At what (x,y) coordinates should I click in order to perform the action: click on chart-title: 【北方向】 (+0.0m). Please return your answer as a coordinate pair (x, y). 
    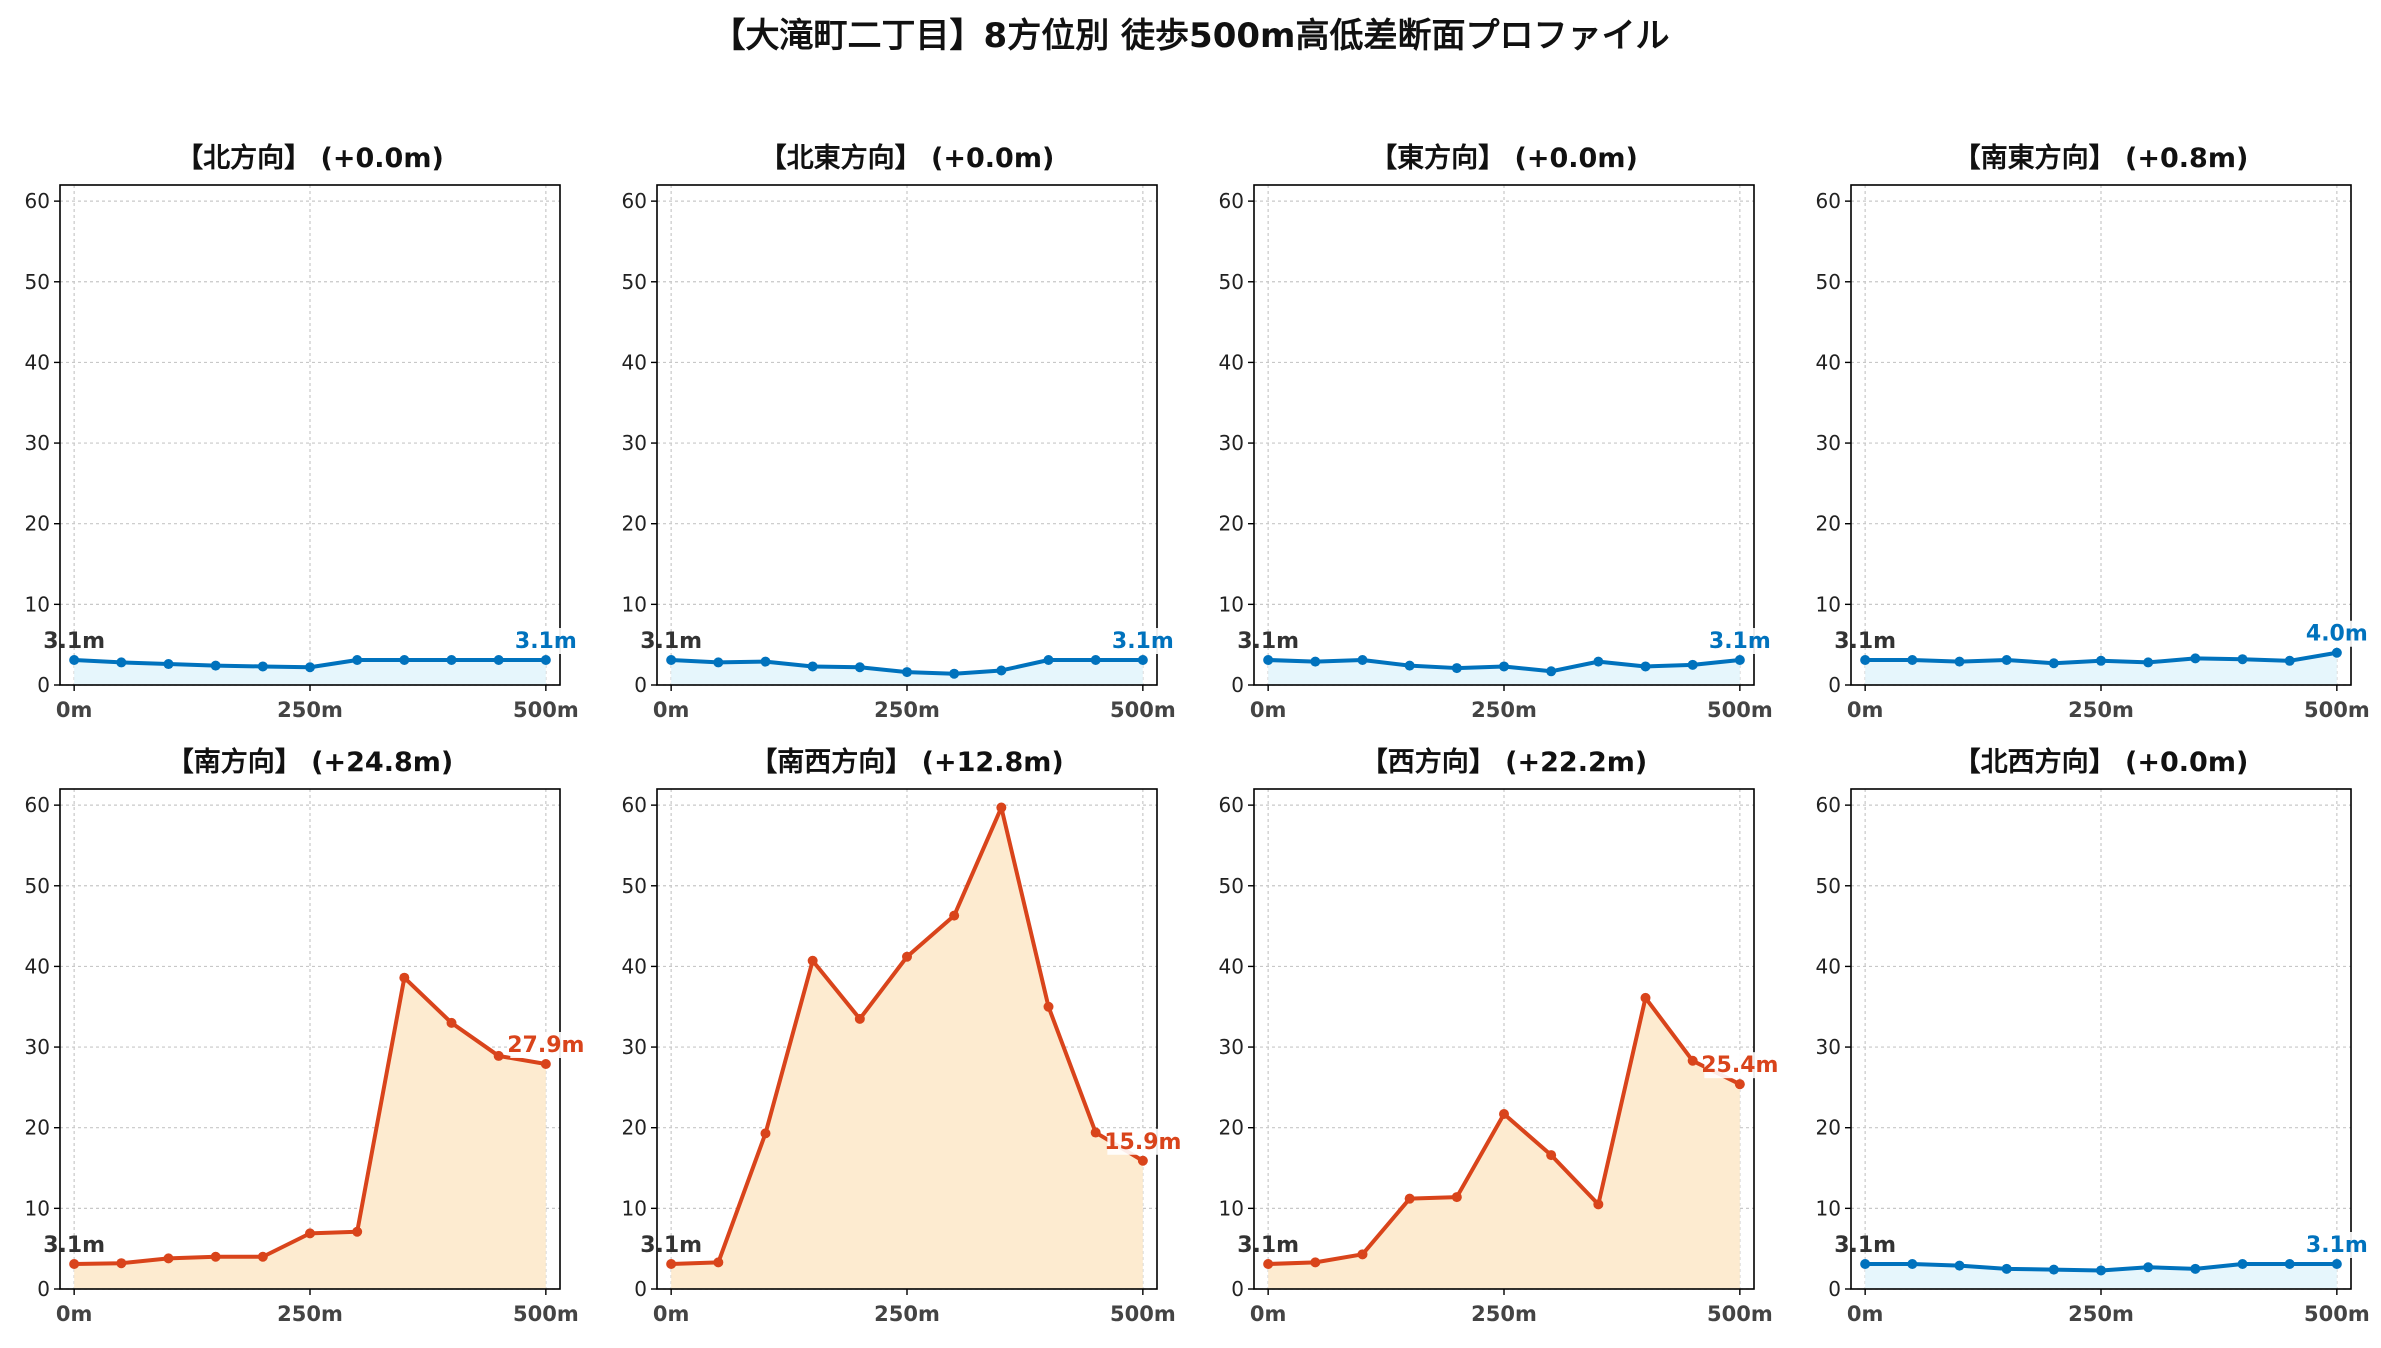
    Looking at the image, I should click on (310, 158).